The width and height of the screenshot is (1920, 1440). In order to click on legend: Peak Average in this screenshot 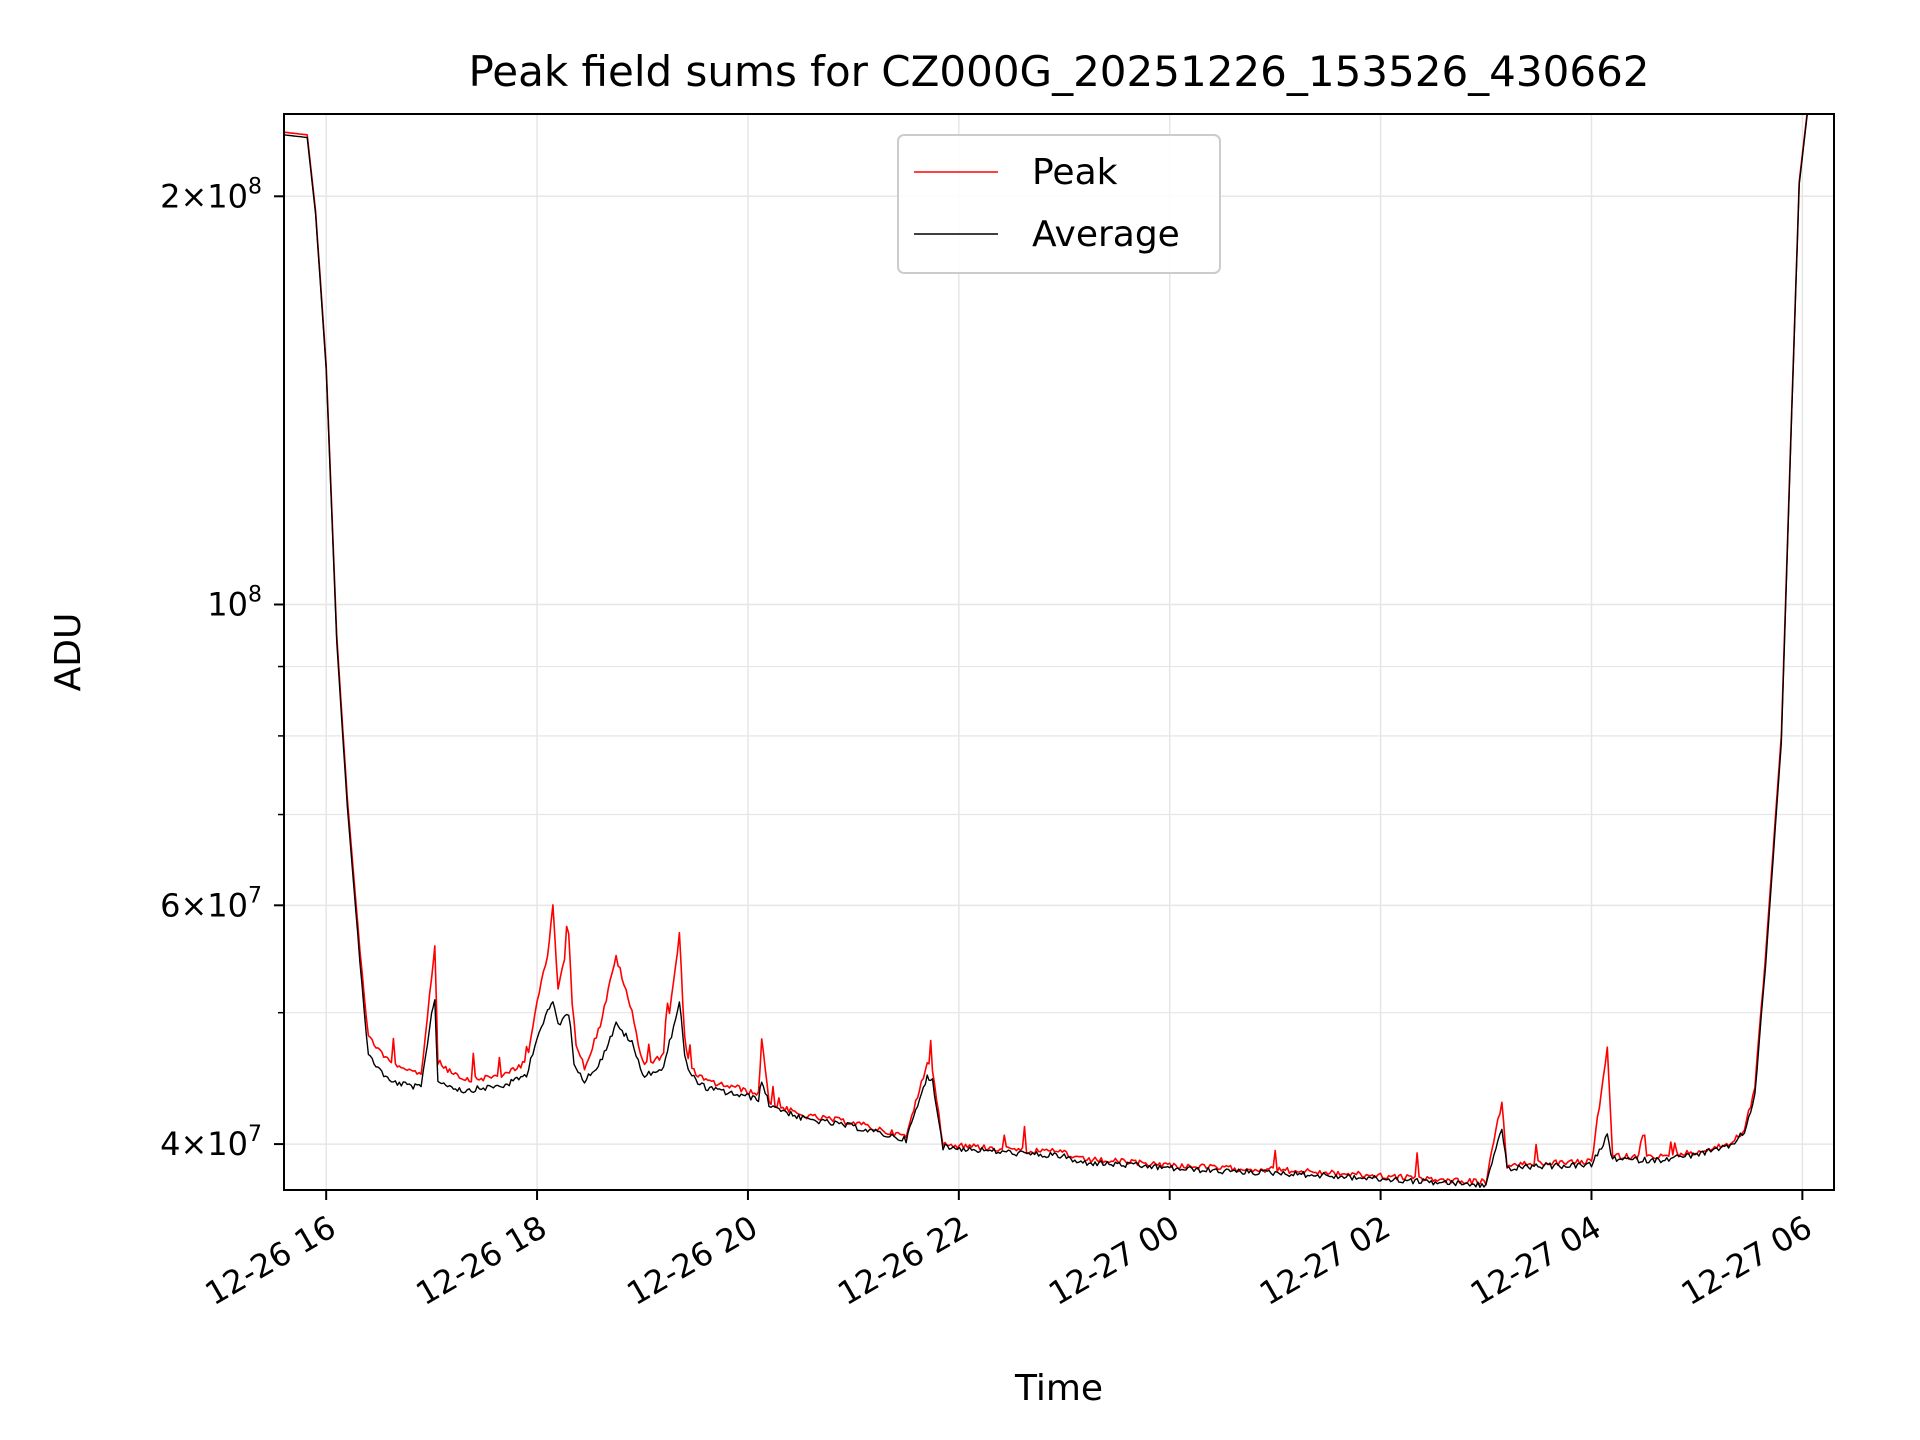, I will do `click(1059, 204)`.